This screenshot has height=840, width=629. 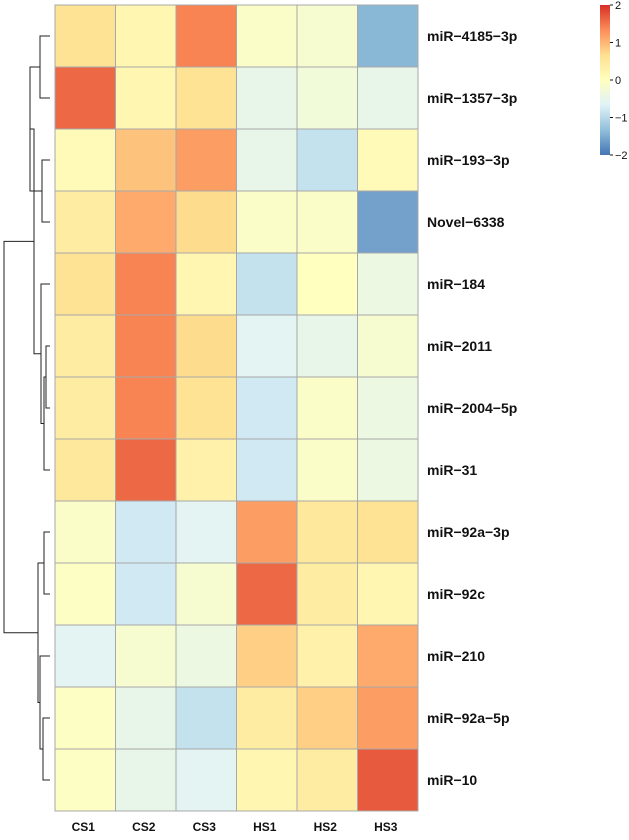 I want to click on row-label: miR−1357−3p, so click(x=472, y=98).